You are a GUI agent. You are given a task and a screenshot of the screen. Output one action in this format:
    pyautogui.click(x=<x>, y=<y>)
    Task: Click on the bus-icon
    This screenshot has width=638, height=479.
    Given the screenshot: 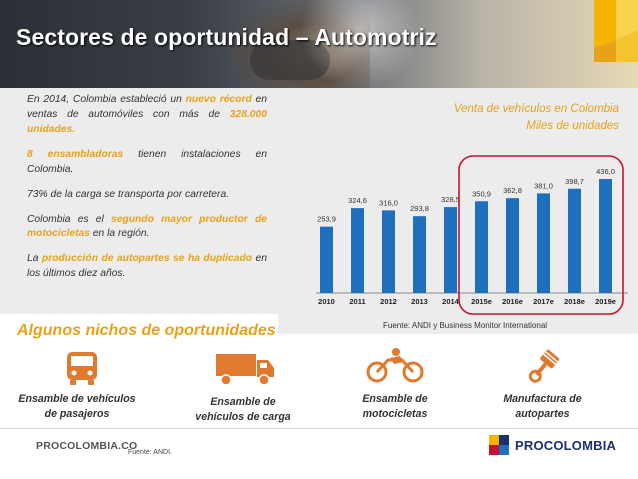 What is the action you would take?
    pyautogui.click(x=82, y=368)
    